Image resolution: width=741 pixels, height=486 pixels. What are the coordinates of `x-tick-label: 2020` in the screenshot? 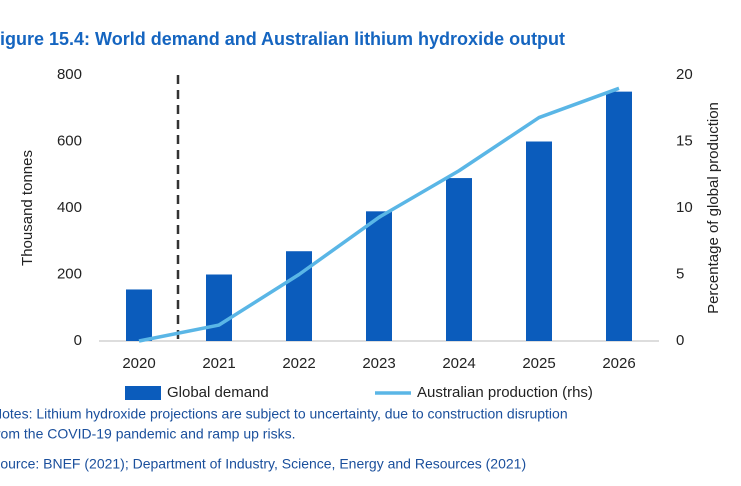 It's located at (138, 363).